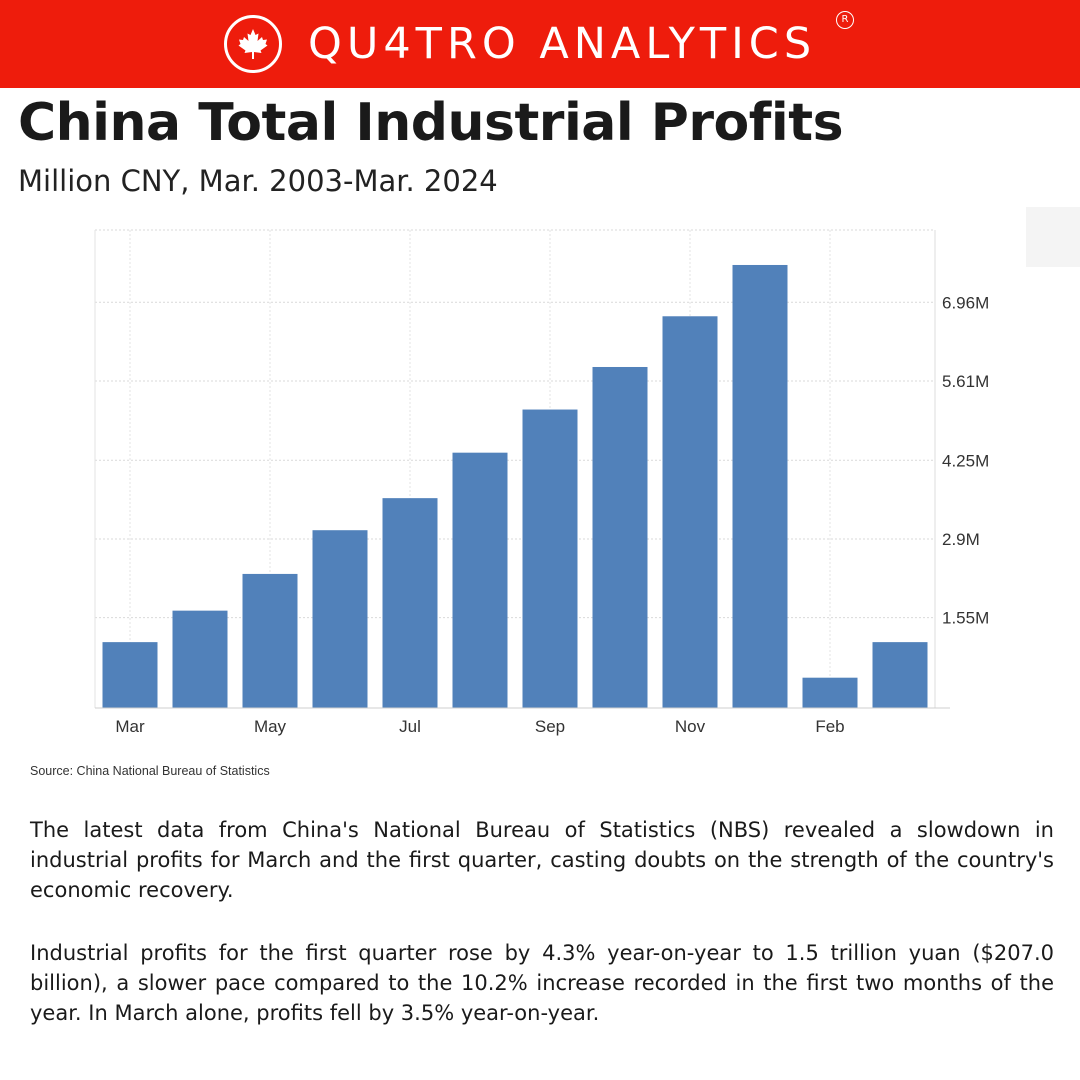 This screenshot has height=1080, width=1080. Describe the element at coordinates (410, 726) in the screenshot. I see `x-tick-label: Jul` at that location.